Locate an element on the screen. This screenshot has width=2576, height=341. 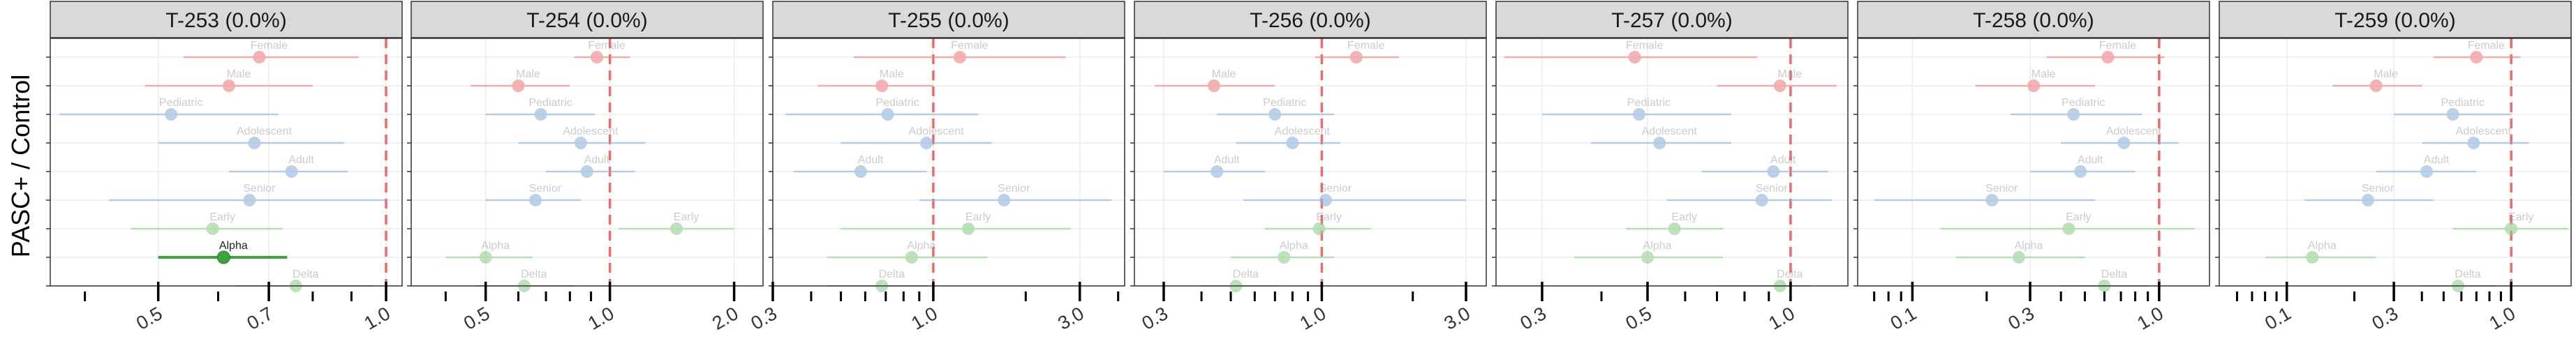
forest-row: Early is located at coordinates (207, 223).